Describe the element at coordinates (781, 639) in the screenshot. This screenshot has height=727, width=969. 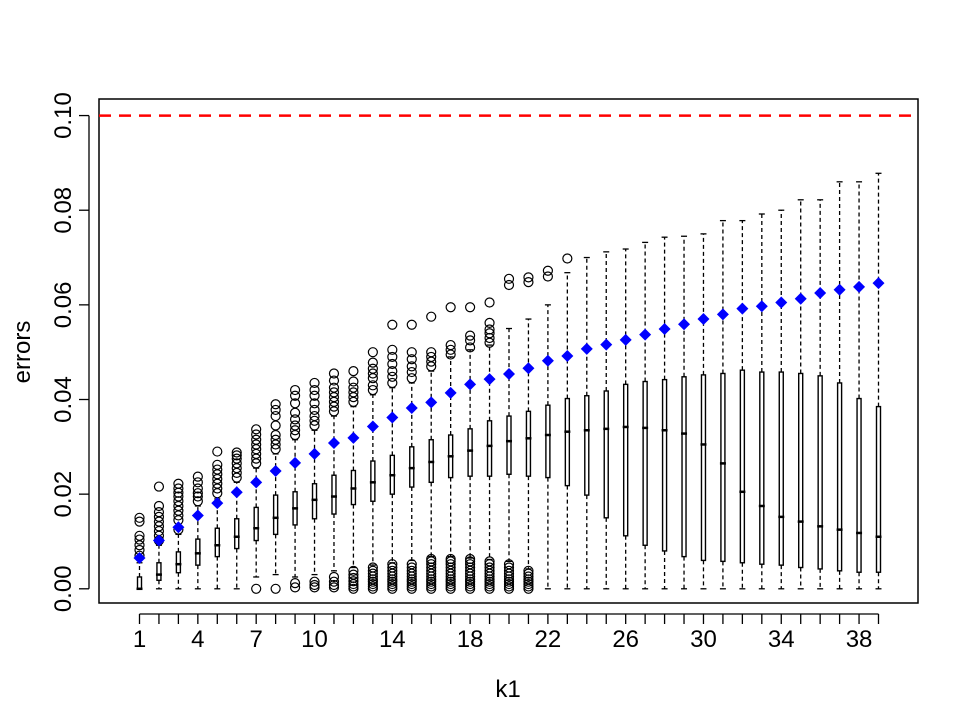
I see `x-tick-label: 34` at that location.